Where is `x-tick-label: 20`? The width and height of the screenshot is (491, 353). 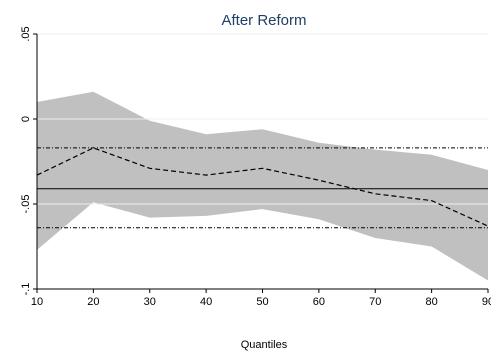 x-tick-label: 20 is located at coordinates (93, 302).